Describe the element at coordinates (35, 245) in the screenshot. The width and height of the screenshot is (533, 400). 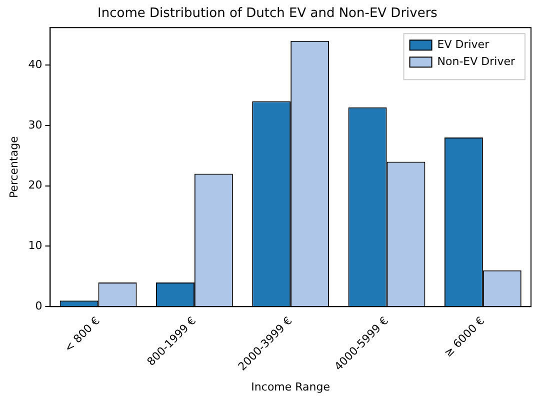
I see `y-tick-label: 10` at that location.